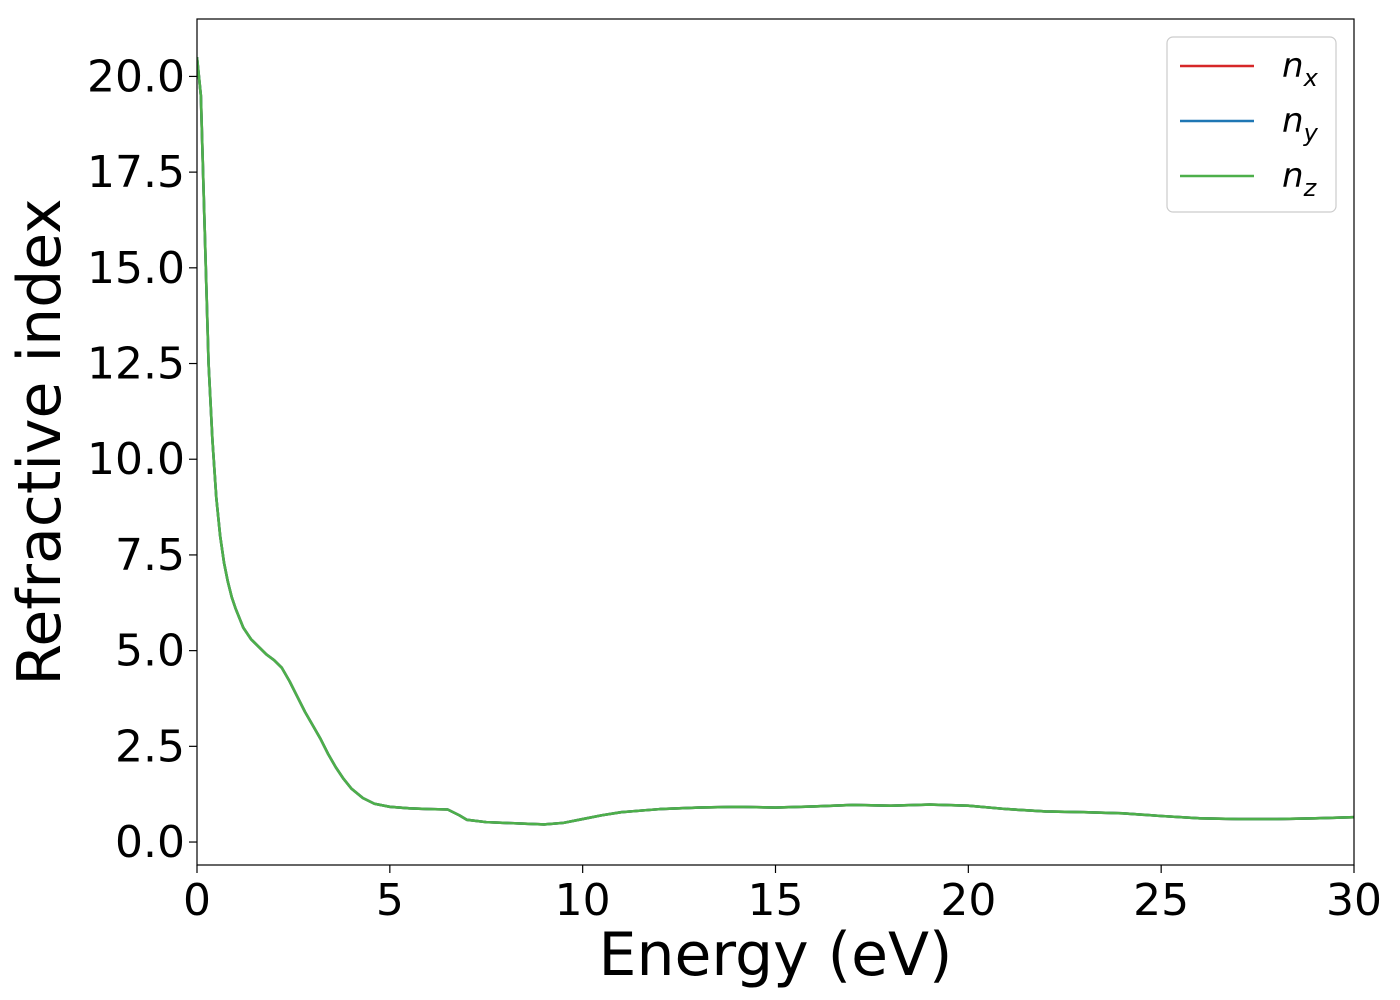 Image resolution: width=1400 pixels, height=1000 pixels. What do you see at coordinates (40, 441) in the screenshot?
I see `y-axis-label: Refractive index` at bounding box center [40, 441].